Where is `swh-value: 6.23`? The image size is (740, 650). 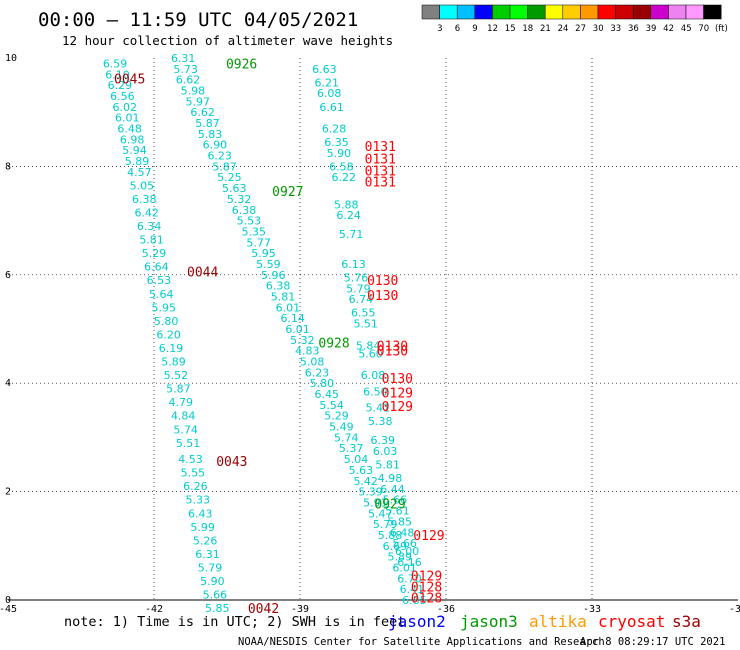
swh-value: 6.23 is located at coordinates (219, 156).